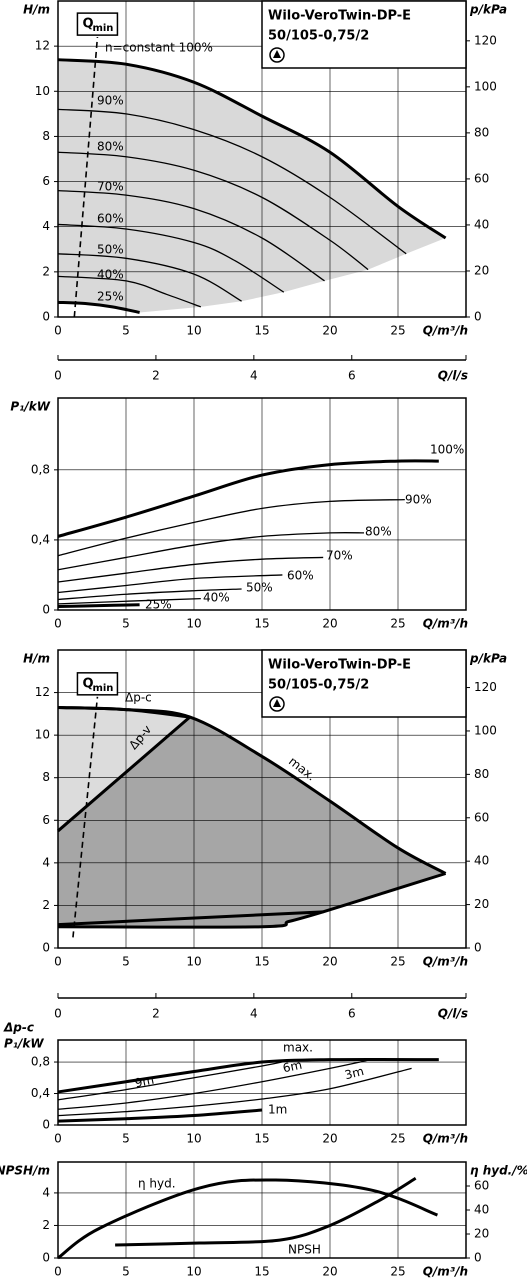  What do you see at coordinates (144, 1082) in the screenshot?
I see `curve-label: 9m` at bounding box center [144, 1082].